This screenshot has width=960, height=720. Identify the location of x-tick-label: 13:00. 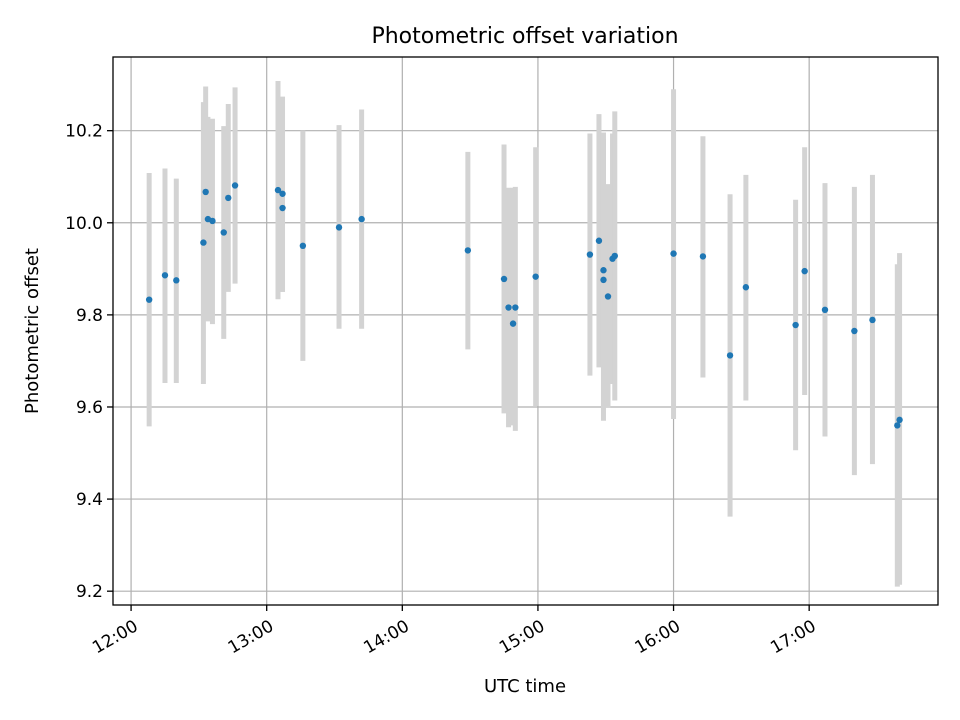
(251, 637).